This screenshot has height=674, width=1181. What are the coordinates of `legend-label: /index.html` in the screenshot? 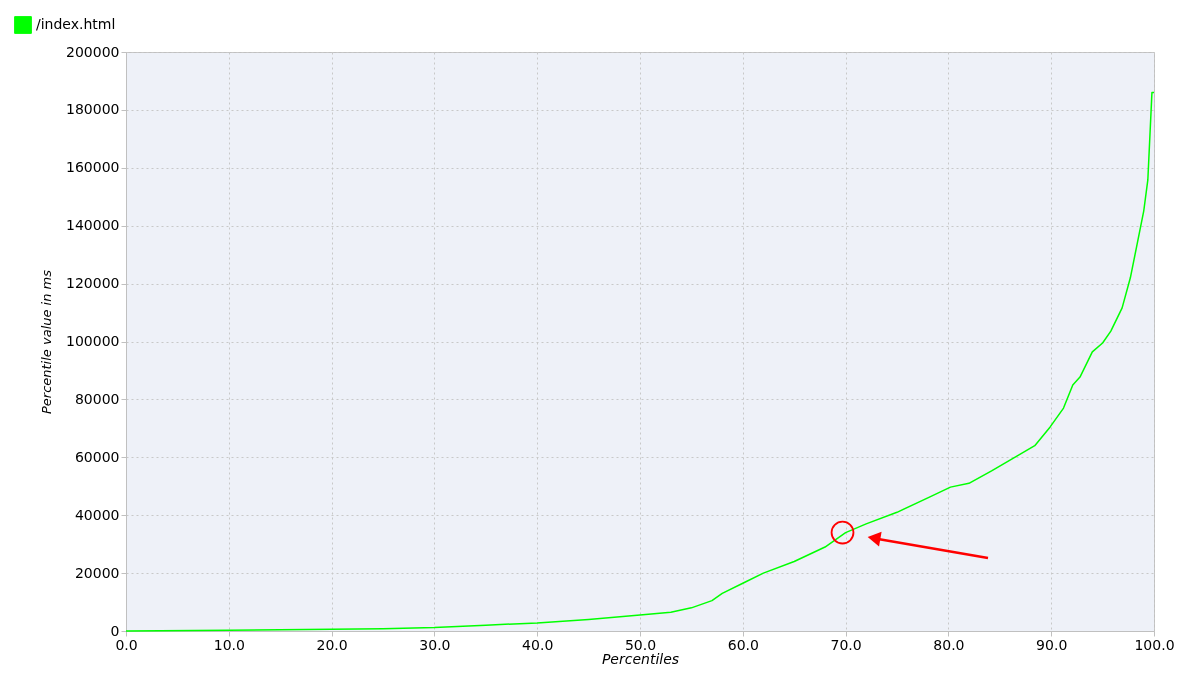 It's located at (76, 24).